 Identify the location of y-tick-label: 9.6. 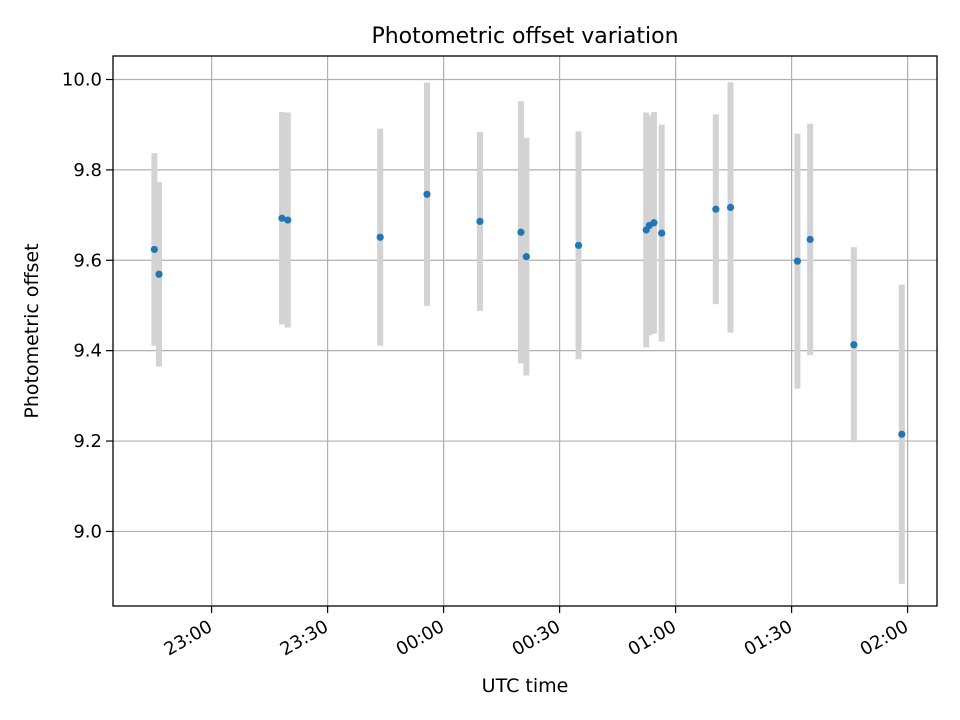
(87, 260).